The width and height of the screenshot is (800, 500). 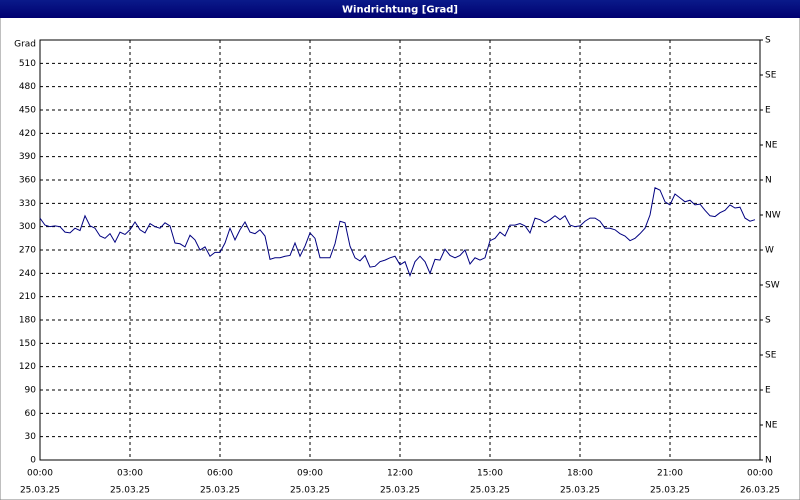 What do you see at coordinates (33, 461) in the screenshot?
I see `y-tick-label: 0` at bounding box center [33, 461].